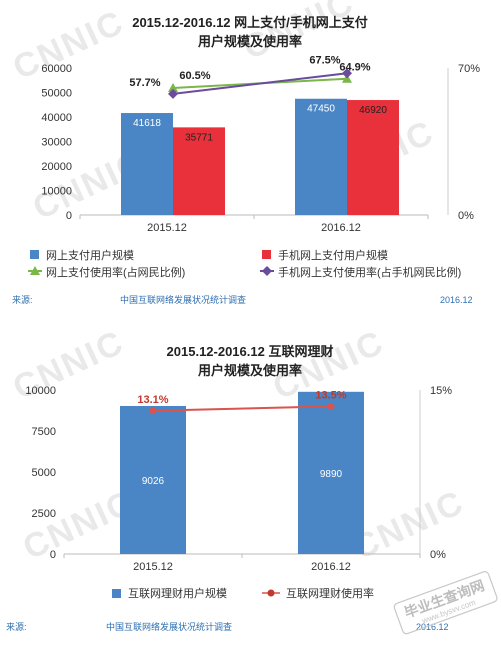  Describe the element at coordinates (115, 272) in the screenshot. I see `legend-label: 网上支付使用率(占网民比例)` at that location.